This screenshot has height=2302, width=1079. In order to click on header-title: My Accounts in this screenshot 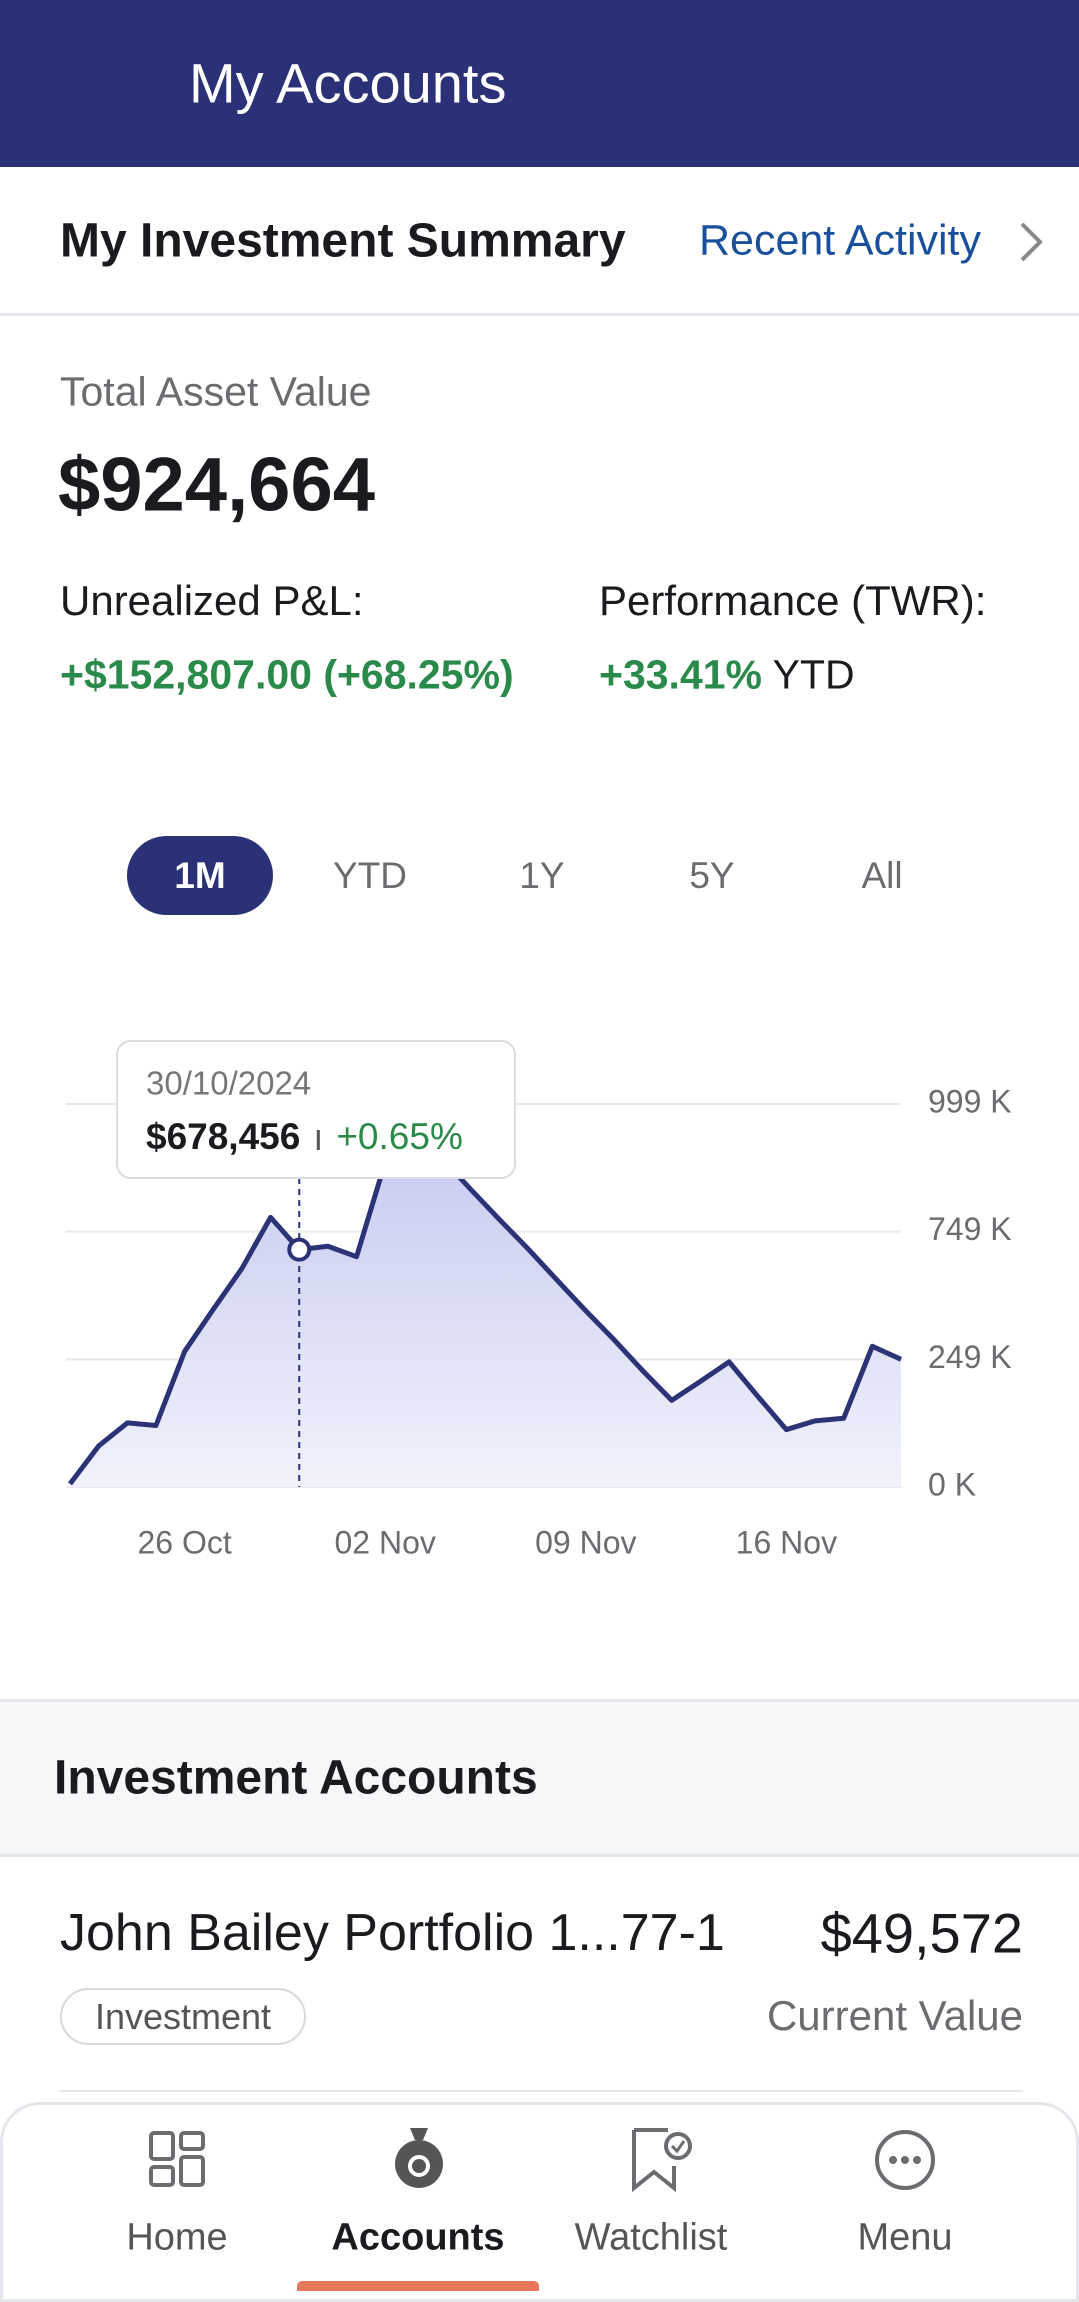, I will do `click(348, 83)`.